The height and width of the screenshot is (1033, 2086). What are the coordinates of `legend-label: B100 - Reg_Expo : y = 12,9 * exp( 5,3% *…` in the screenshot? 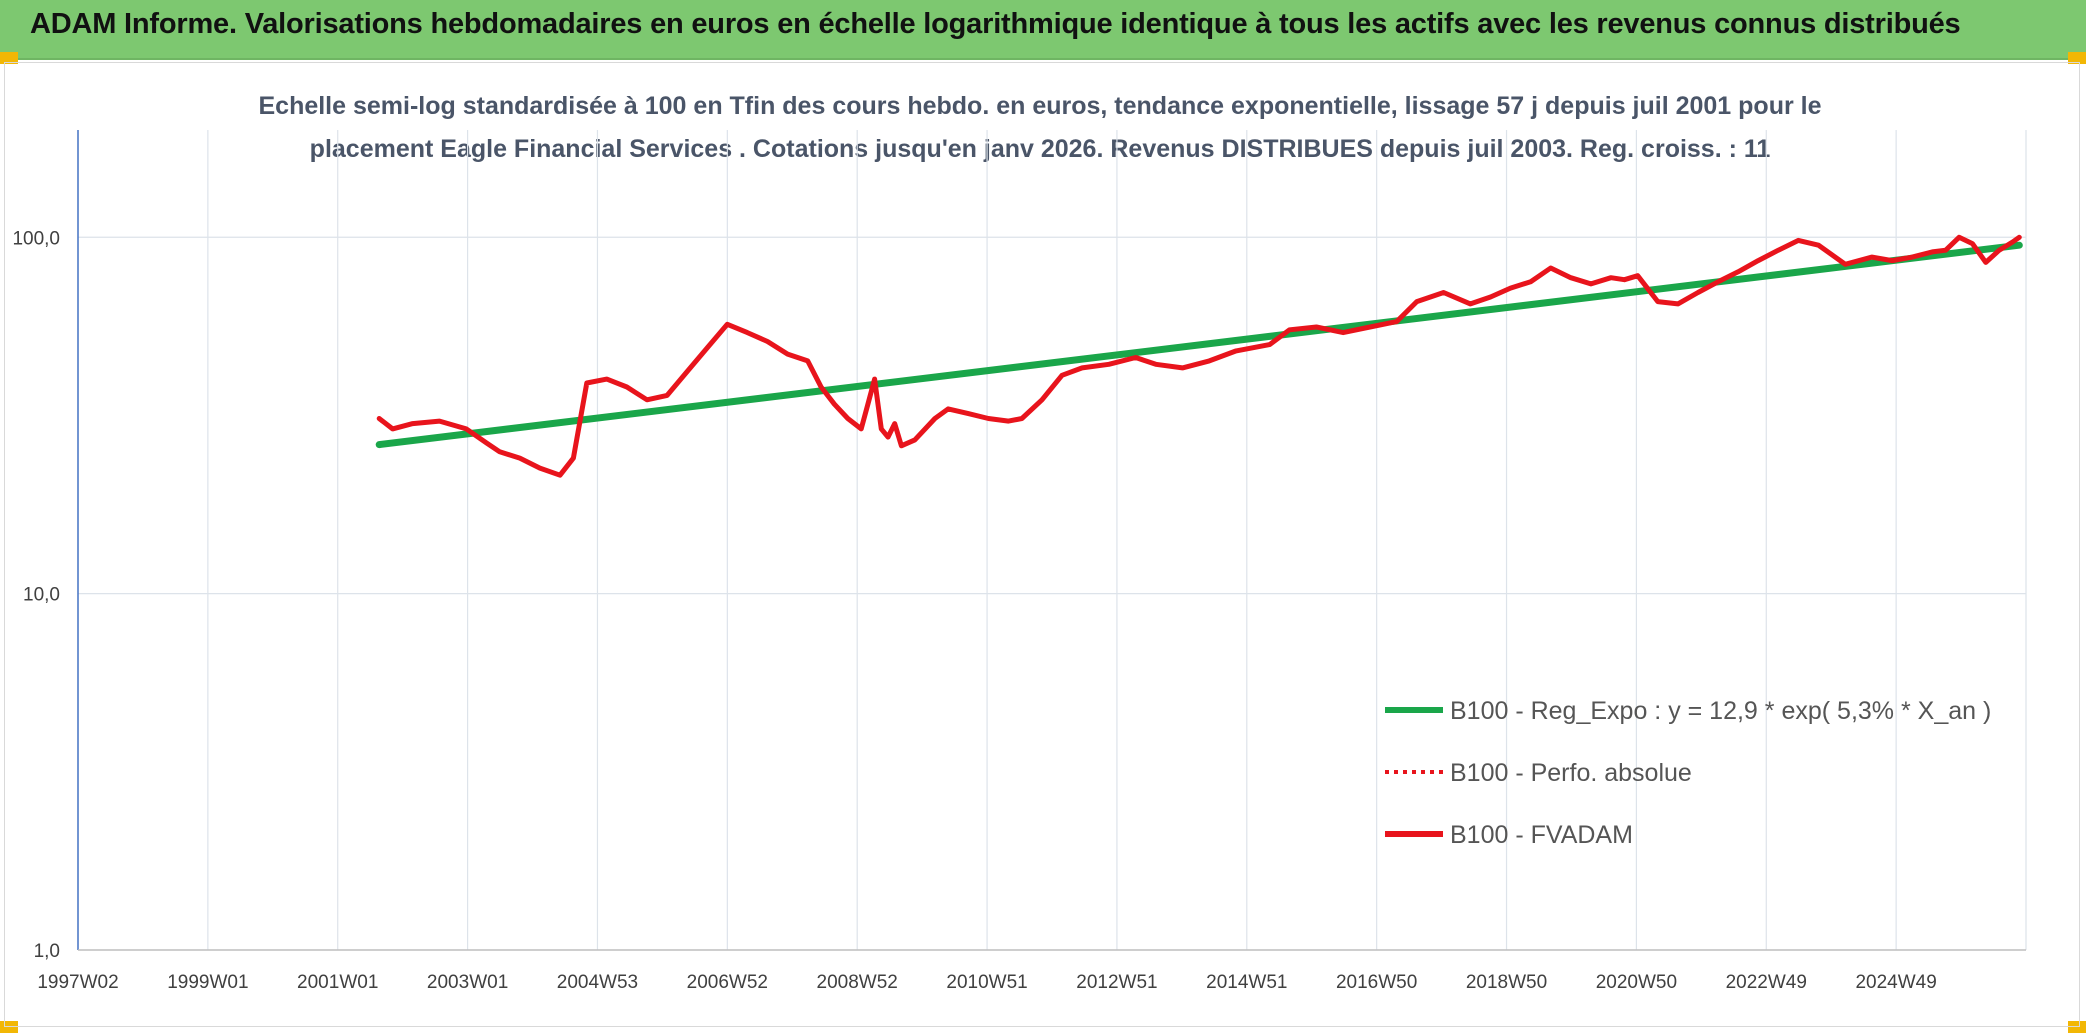 It's located at (1720, 711).